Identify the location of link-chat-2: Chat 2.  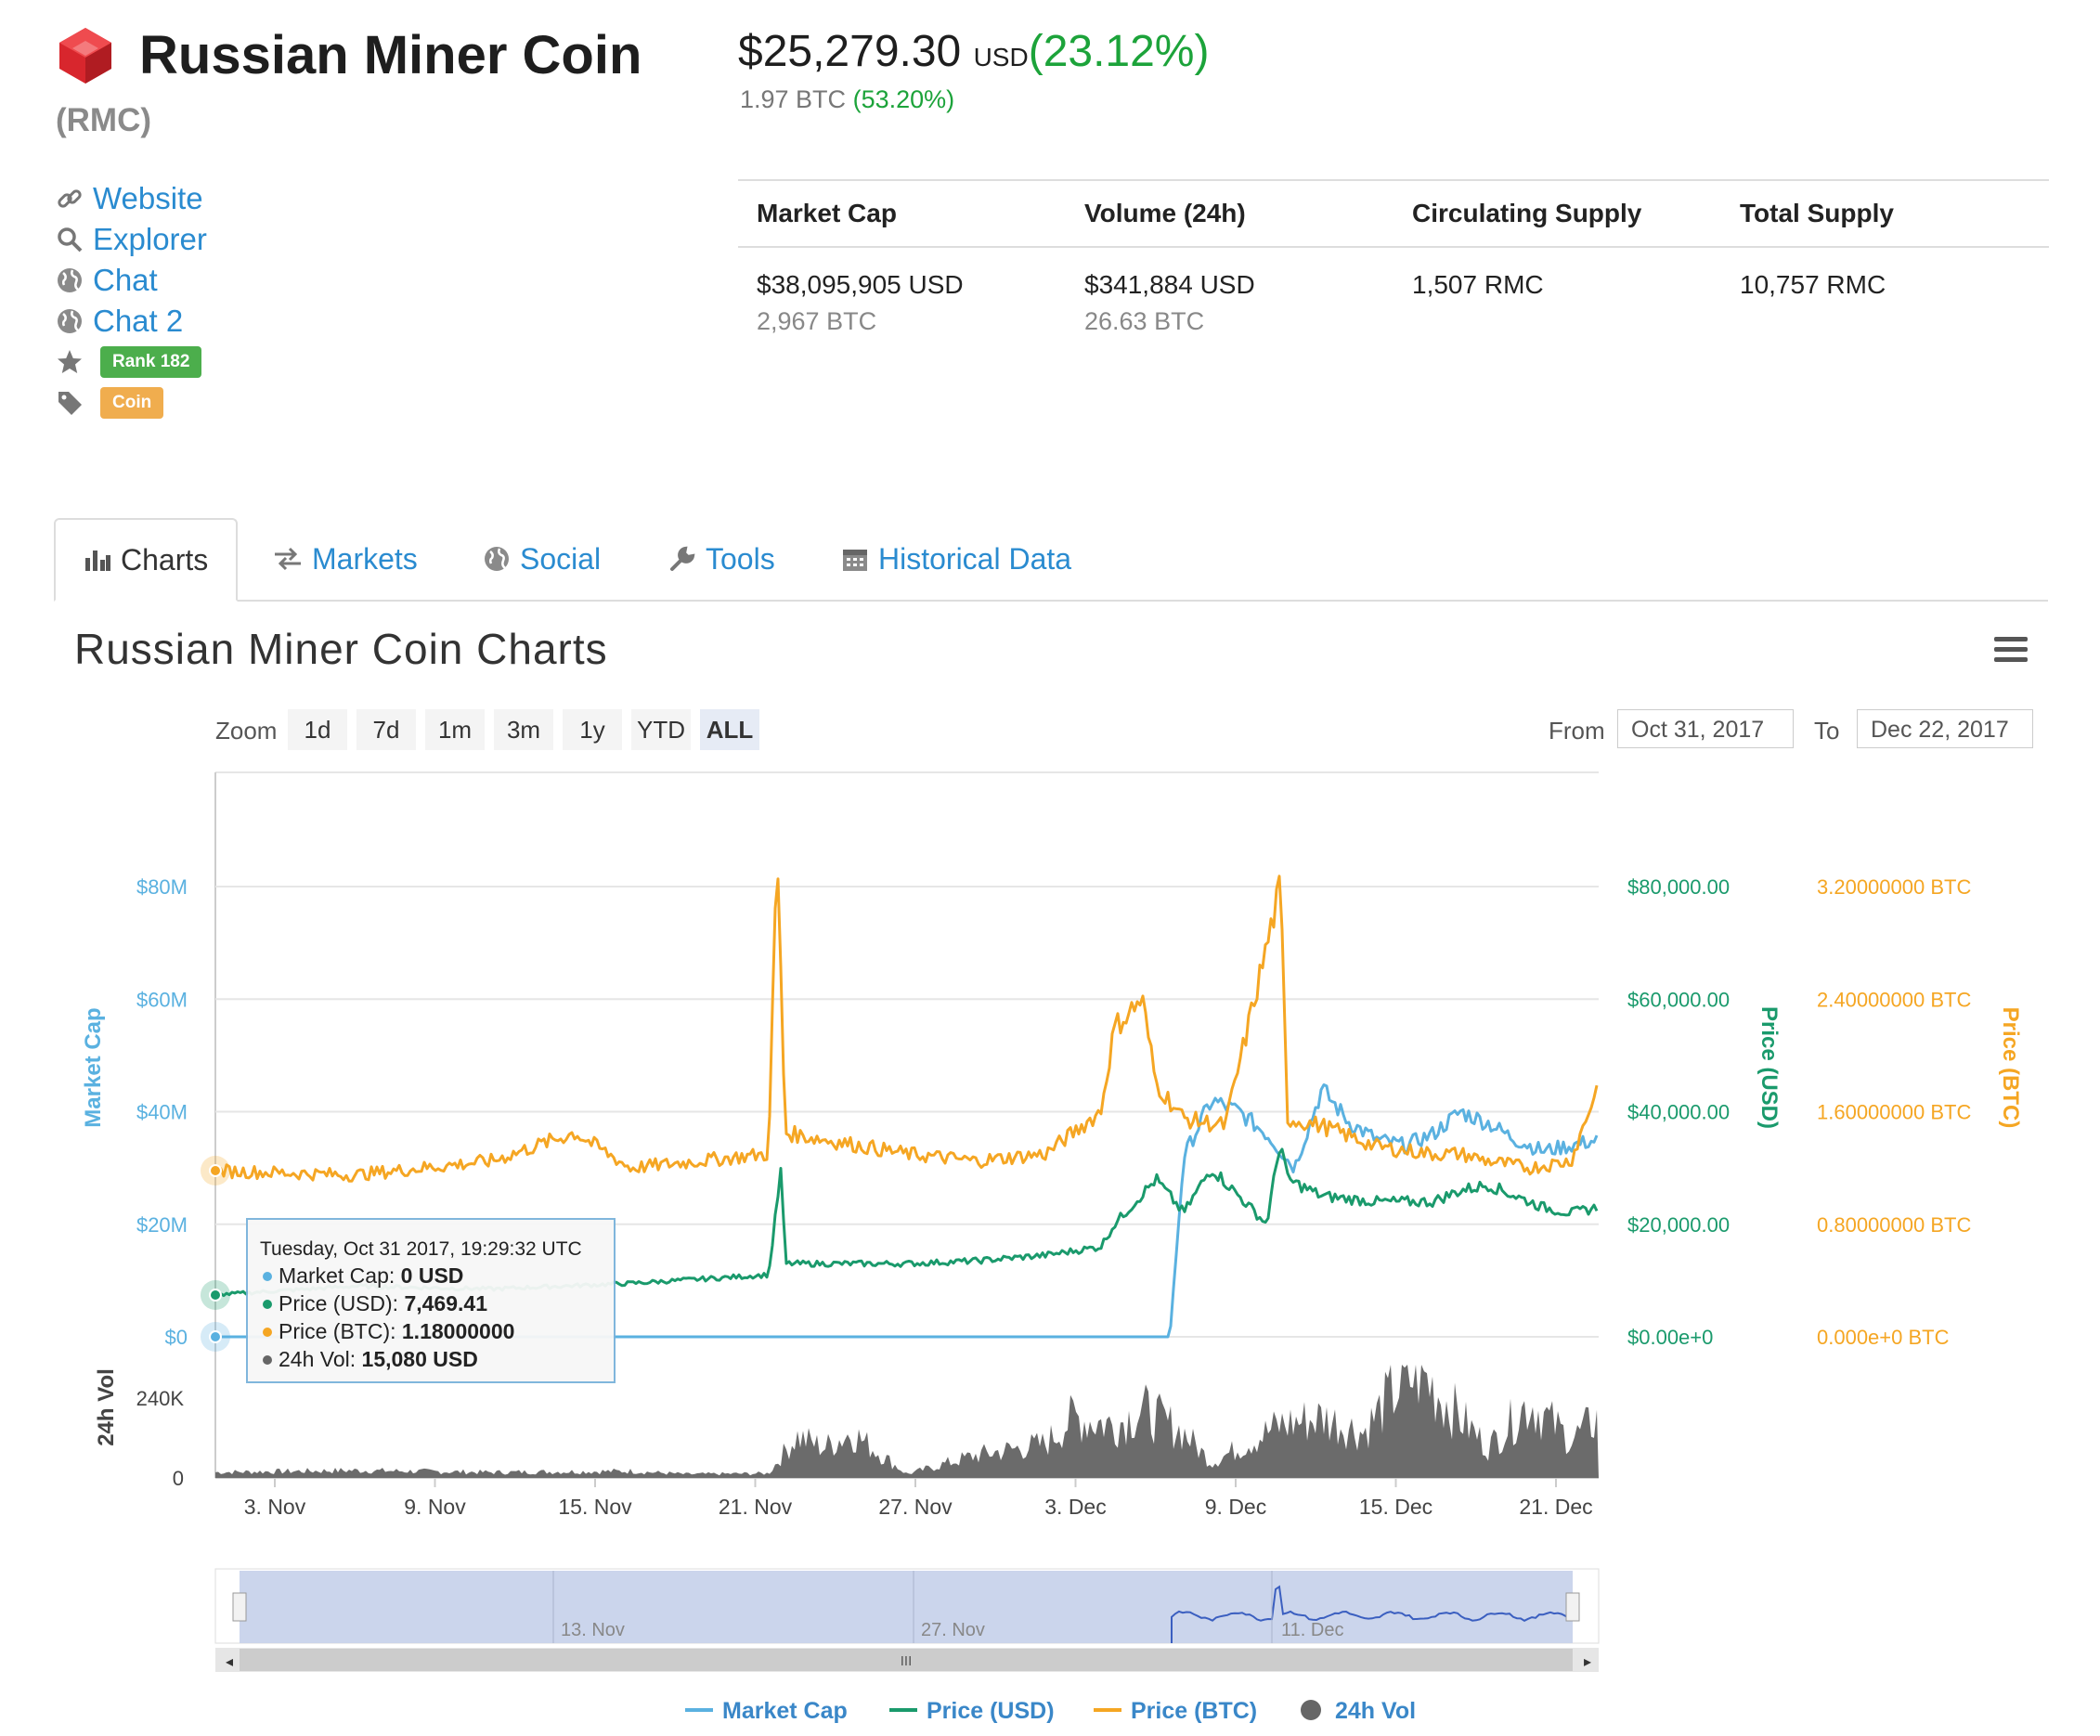
(131, 321).